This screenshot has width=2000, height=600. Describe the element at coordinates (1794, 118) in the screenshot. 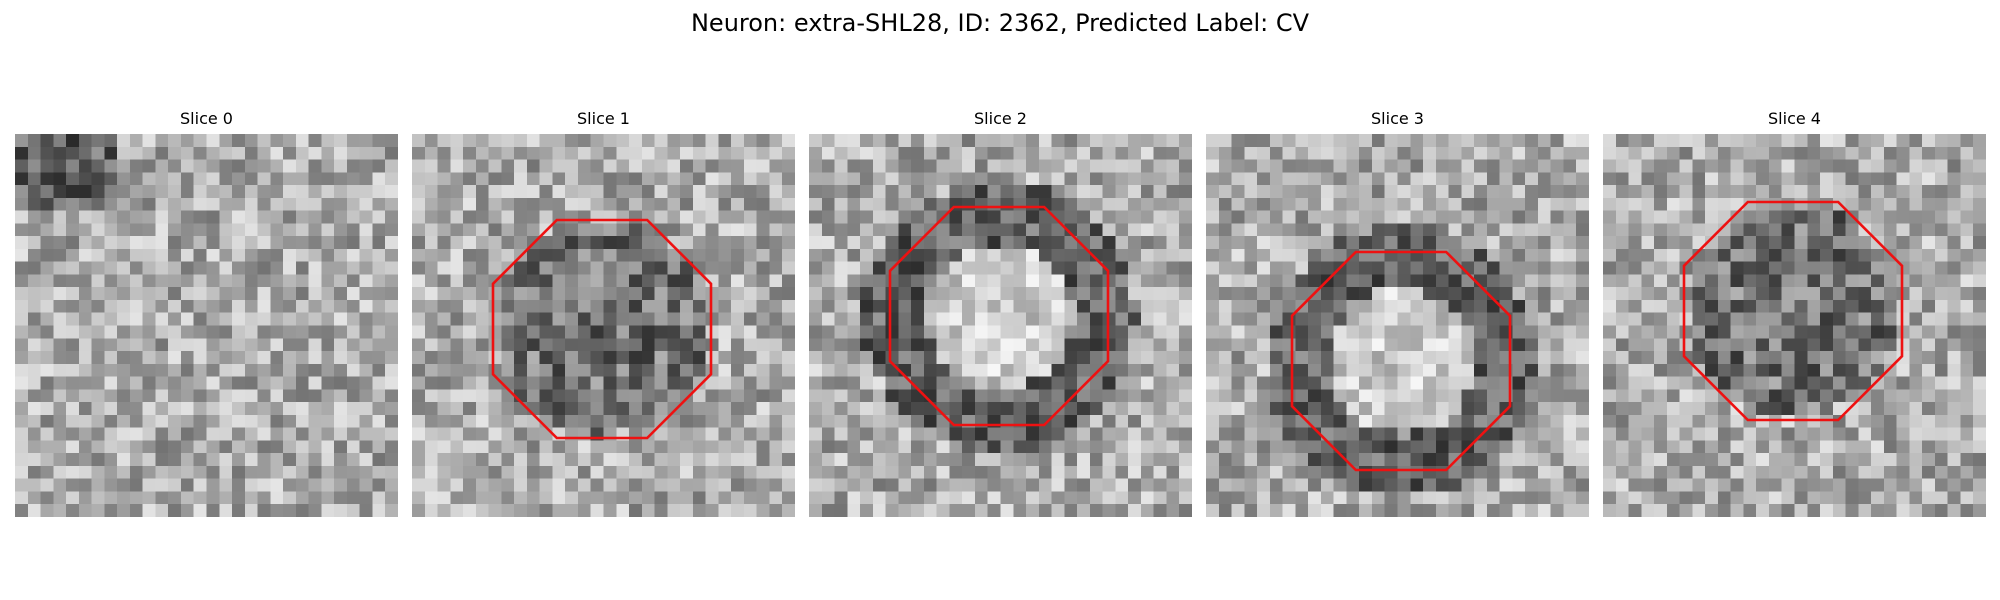

I see `slice-title: Slice 4` at that location.